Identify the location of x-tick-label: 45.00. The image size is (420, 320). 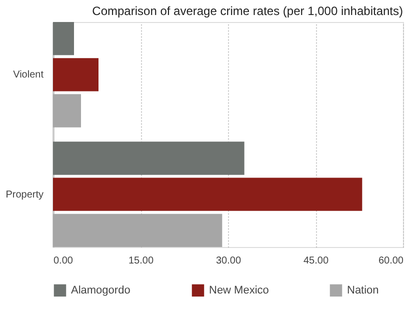
(316, 261).